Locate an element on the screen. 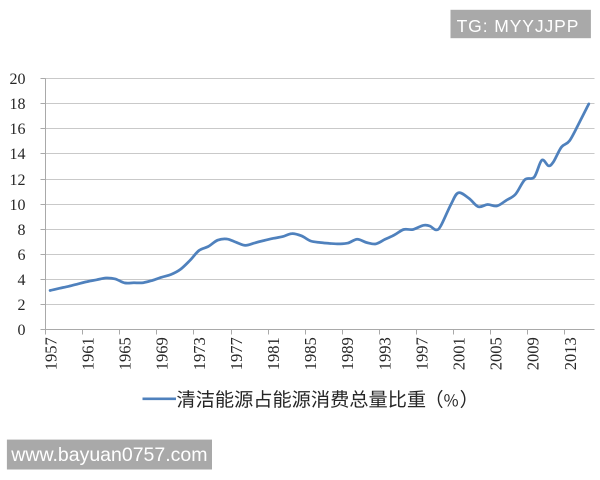 Image resolution: width=600 pixels, height=480 pixels. svg-text: 1993 is located at coordinates (384, 353).